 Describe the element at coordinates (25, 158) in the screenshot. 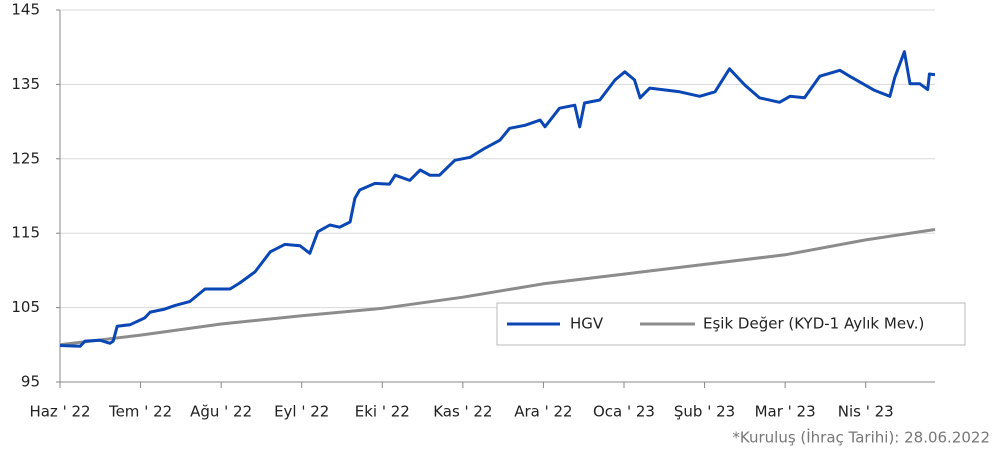

I see `y-tick-label: 125` at that location.